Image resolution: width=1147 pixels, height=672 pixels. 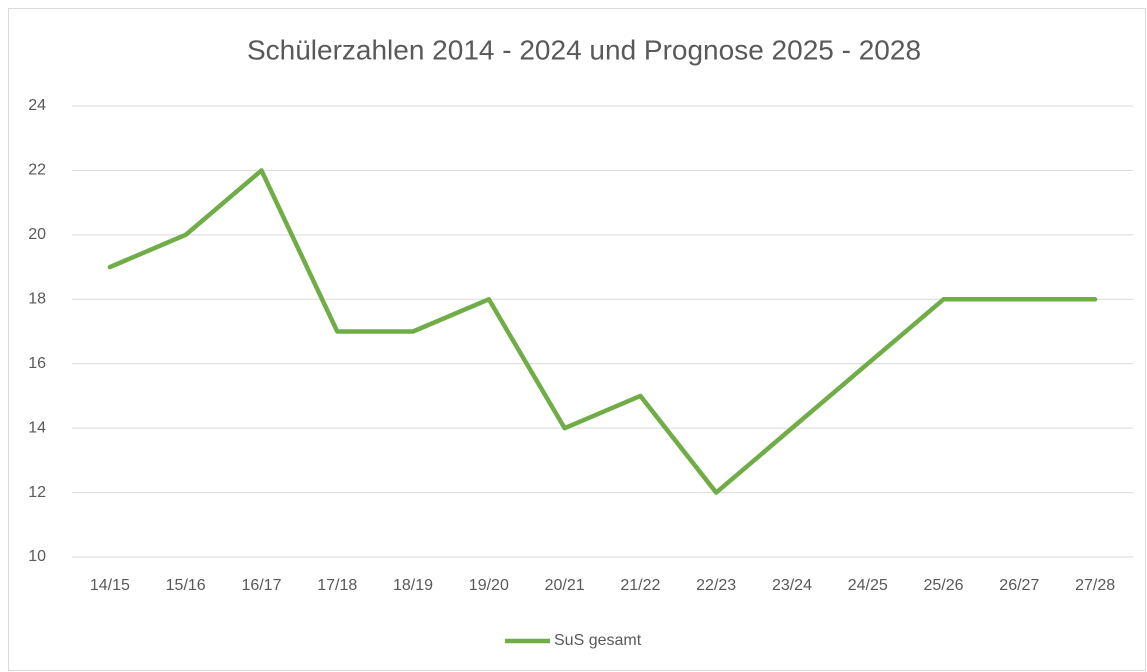 What do you see at coordinates (565, 585) in the screenshot?
I see `x-tick-label: 20/21` at bounding box center [565, 585].